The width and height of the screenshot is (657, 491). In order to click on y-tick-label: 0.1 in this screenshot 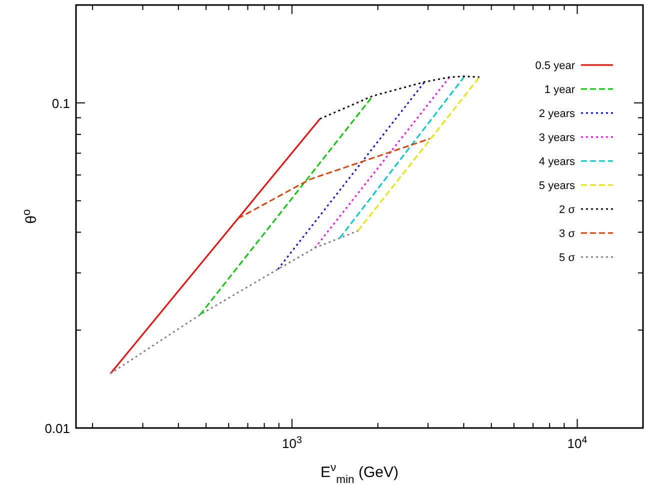, I will do `click(61, 103)`.